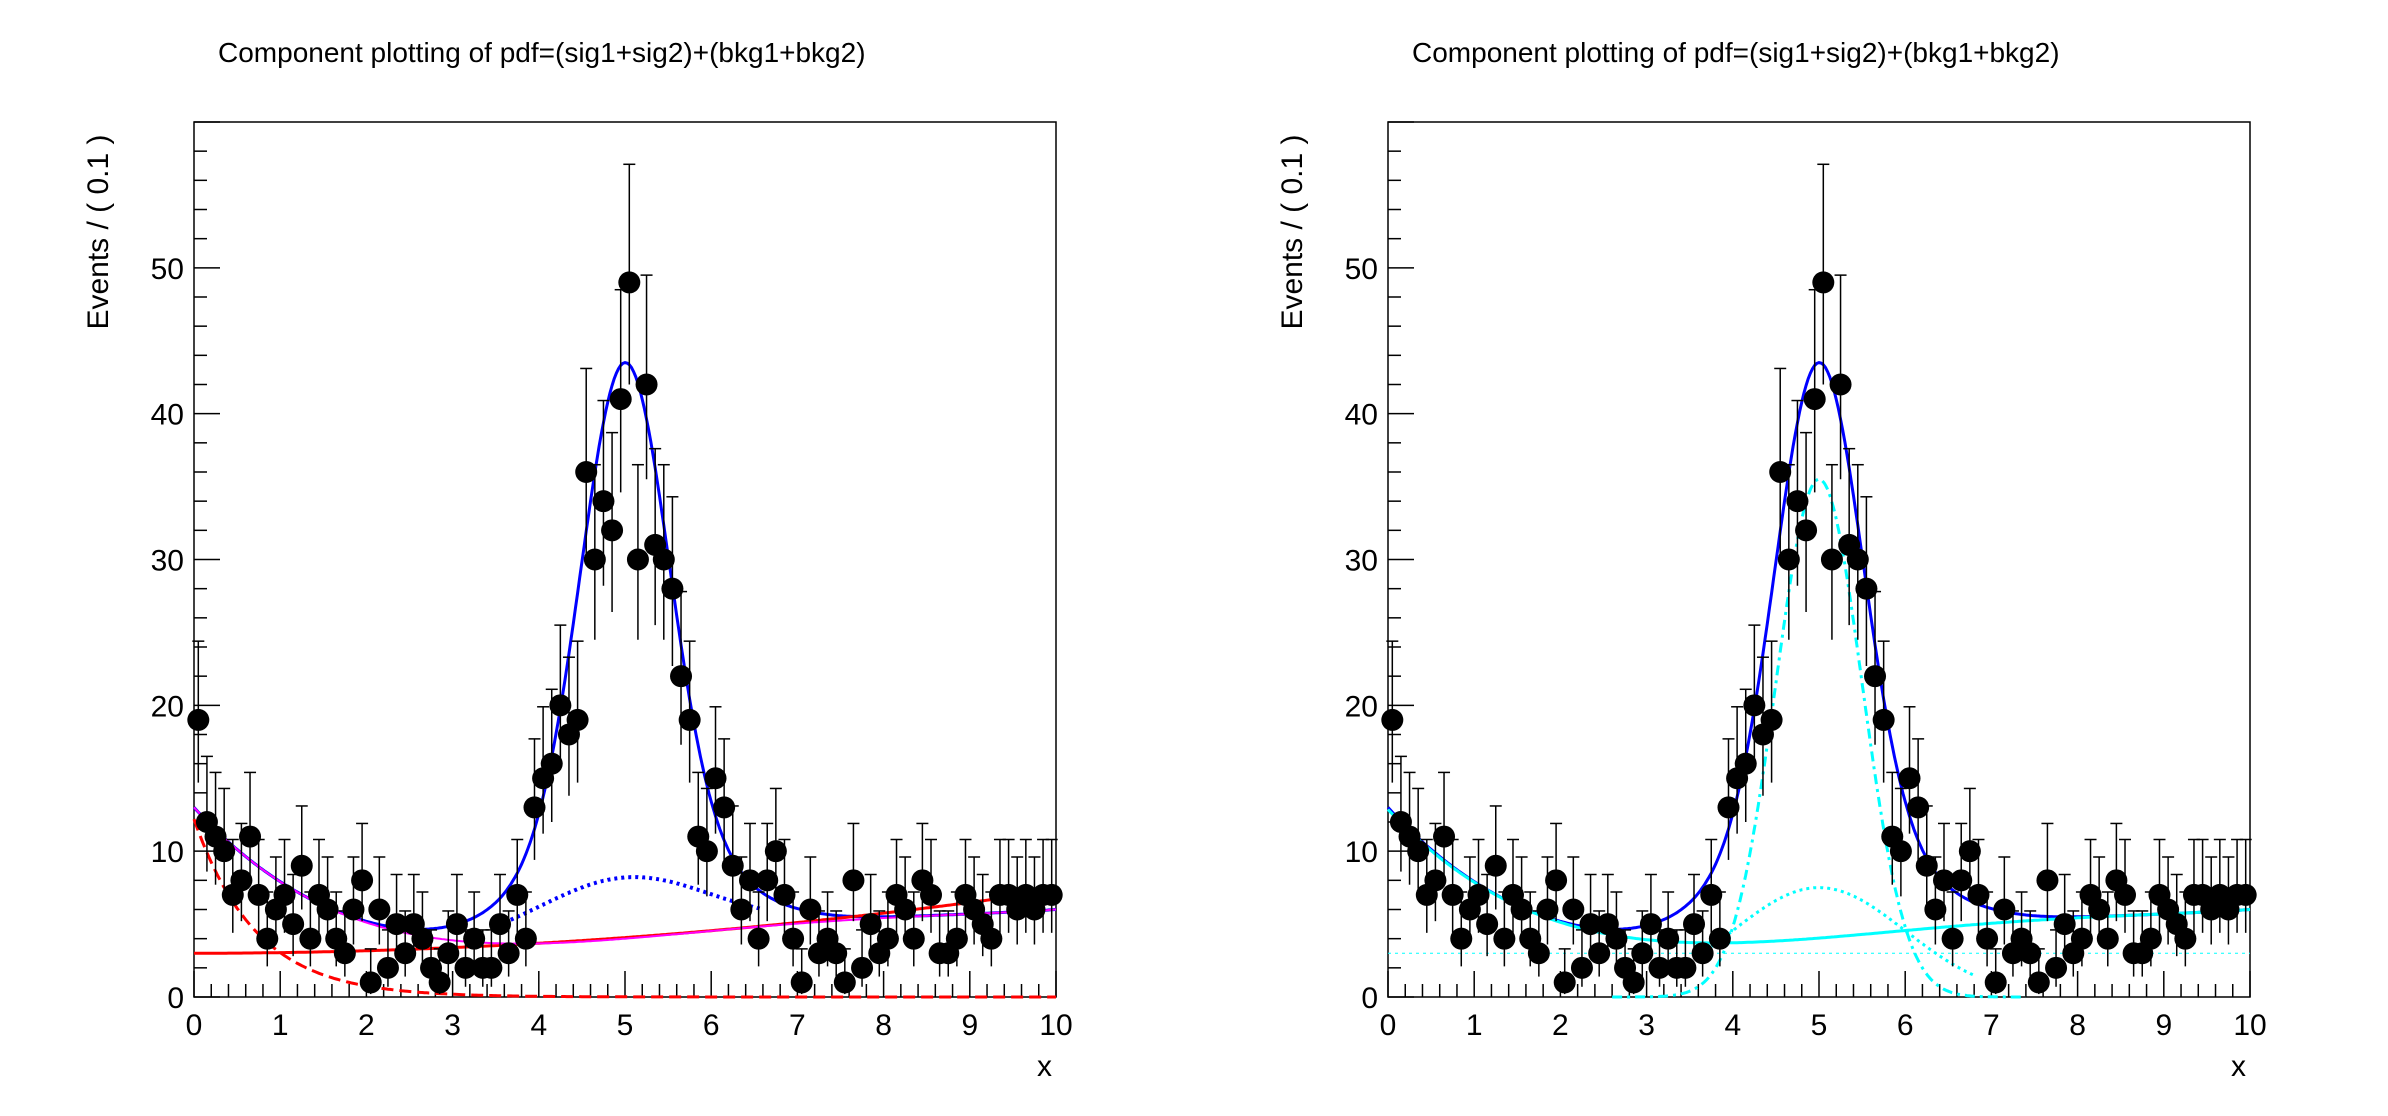 The height and width of the screenshot is (1116, 2388). Describe the element at coordinates (2249, 1025) in the screenshot. I see `right-x-tick-label: 10` at that location.